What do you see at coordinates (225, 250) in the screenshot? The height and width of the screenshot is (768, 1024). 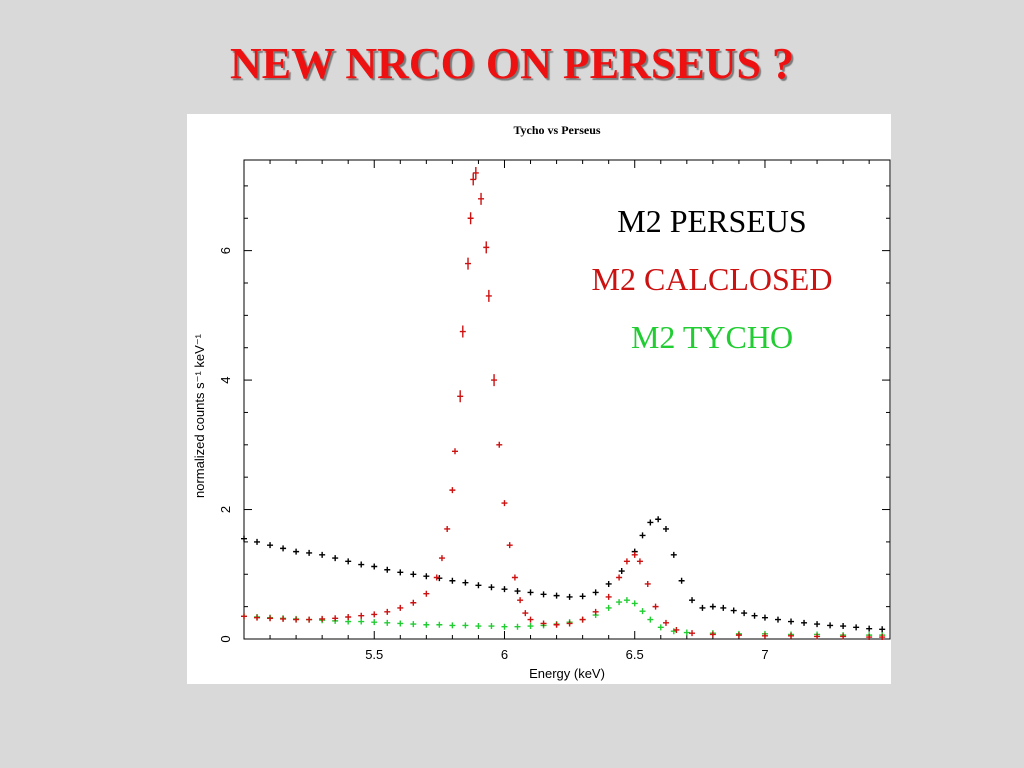 I see `y-tick-label: 6` at bounding box center [225, 250].